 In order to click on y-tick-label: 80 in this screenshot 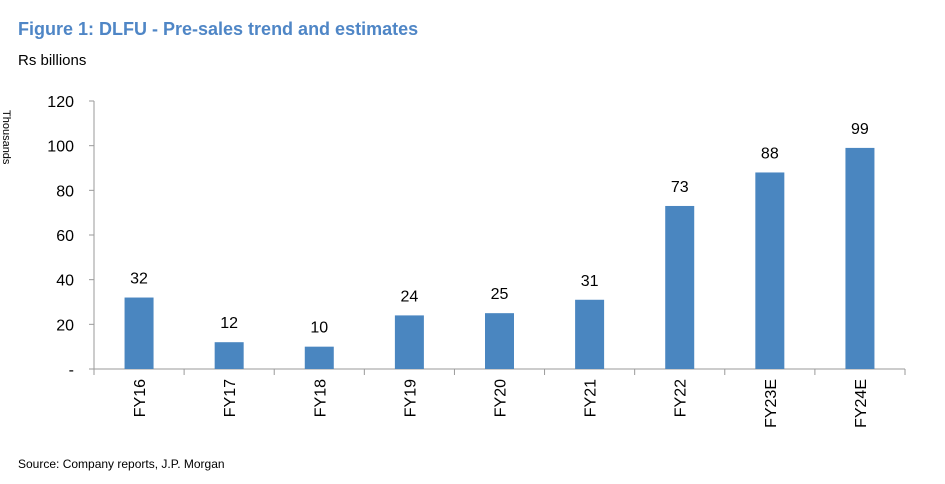, I will do `click(65, 191)`.